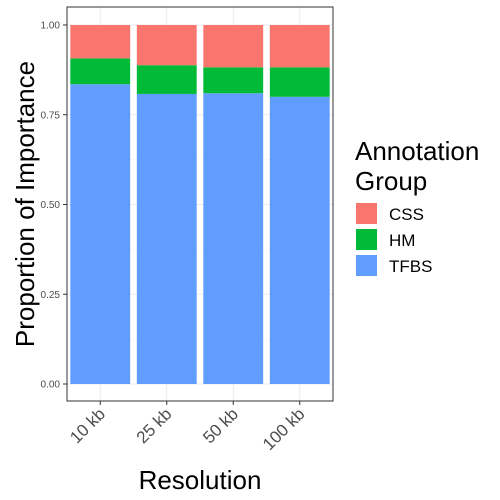  Describe the element at coordinates (51, 205) in the screenshot. I see `y-tick-label: 0.50` at that location.